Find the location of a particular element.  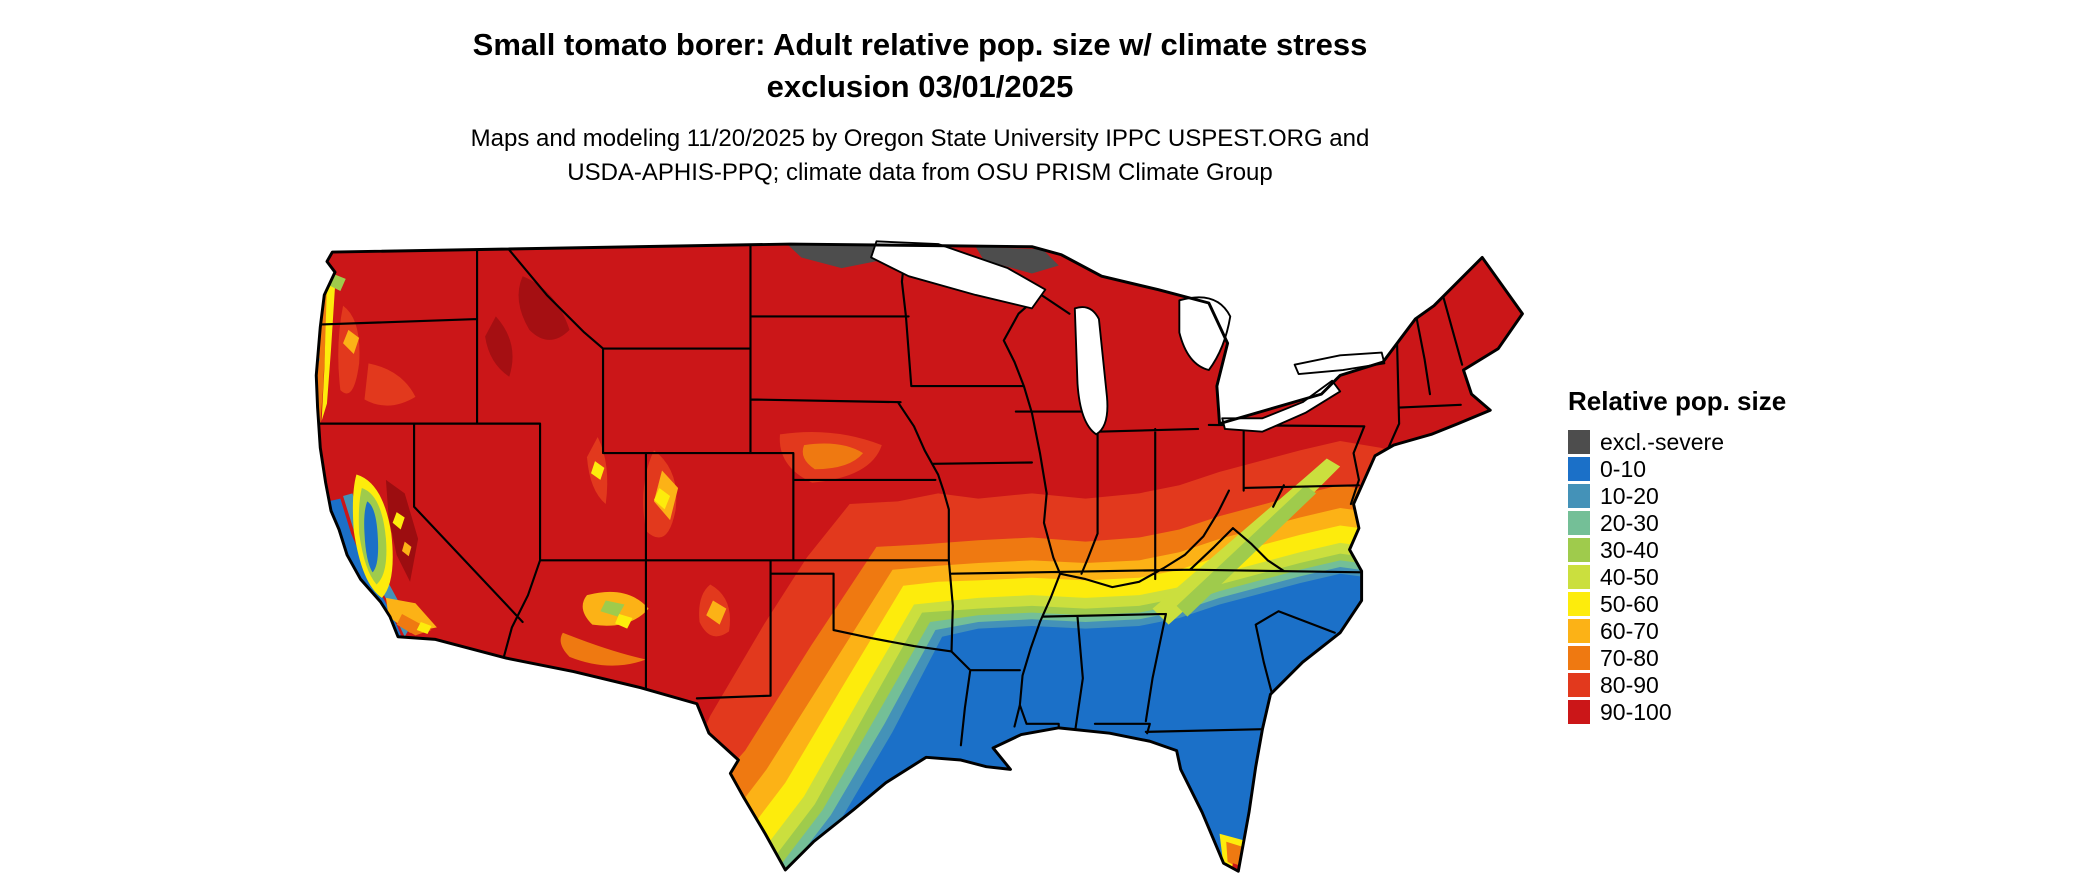

pnw-coast-yellow is located at coordinates (328, 352).